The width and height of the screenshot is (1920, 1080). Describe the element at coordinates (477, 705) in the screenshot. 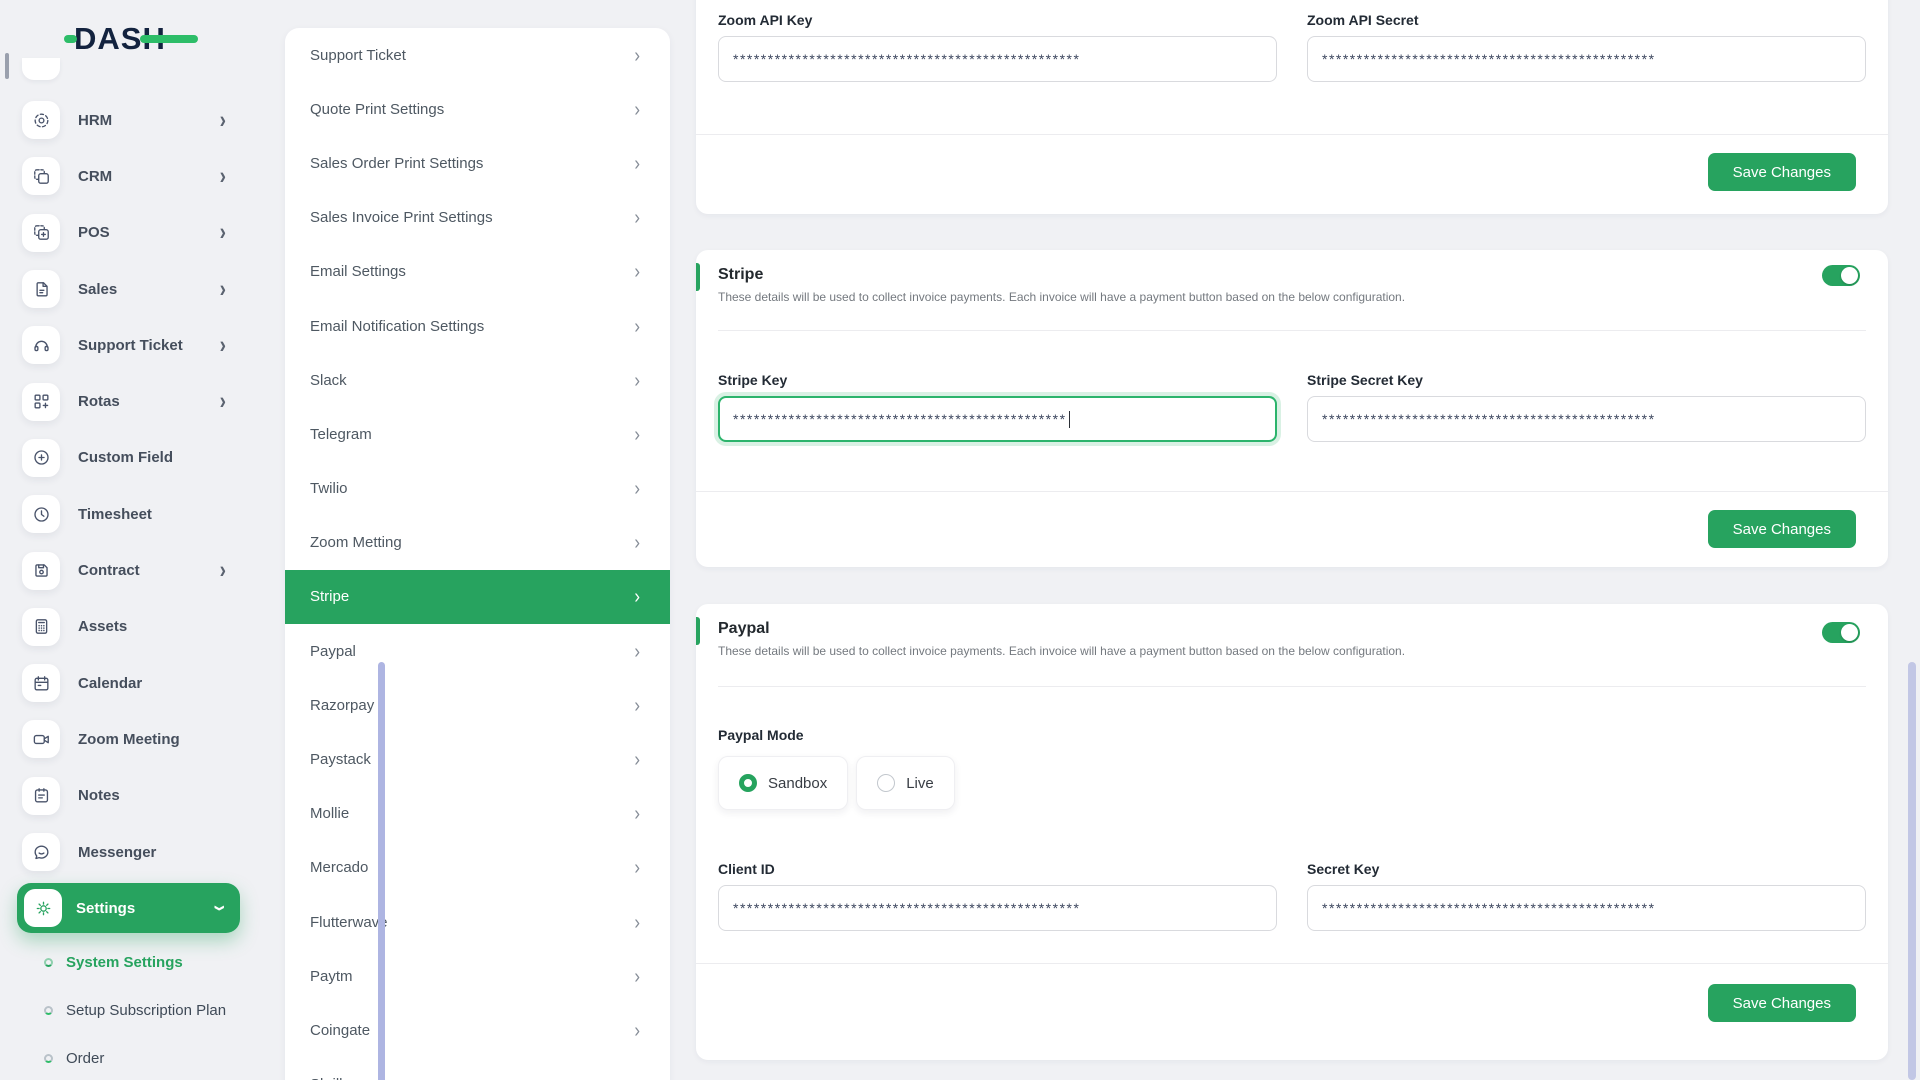

I see `menu-item-razorpay: Razorpay ›` at that location.